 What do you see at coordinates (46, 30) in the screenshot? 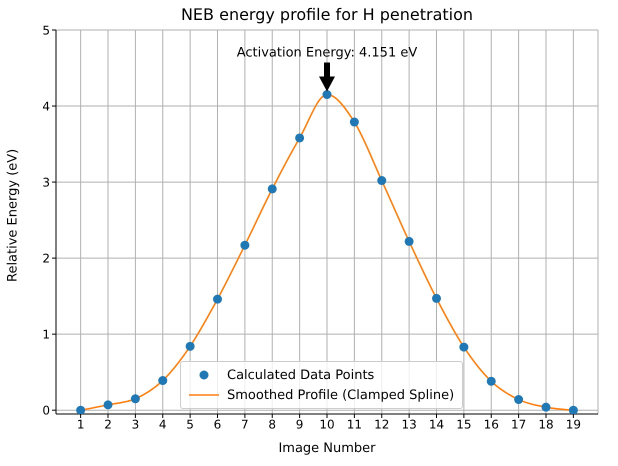
I see `y-tick-label: 5` at bounding box center [46, 30].